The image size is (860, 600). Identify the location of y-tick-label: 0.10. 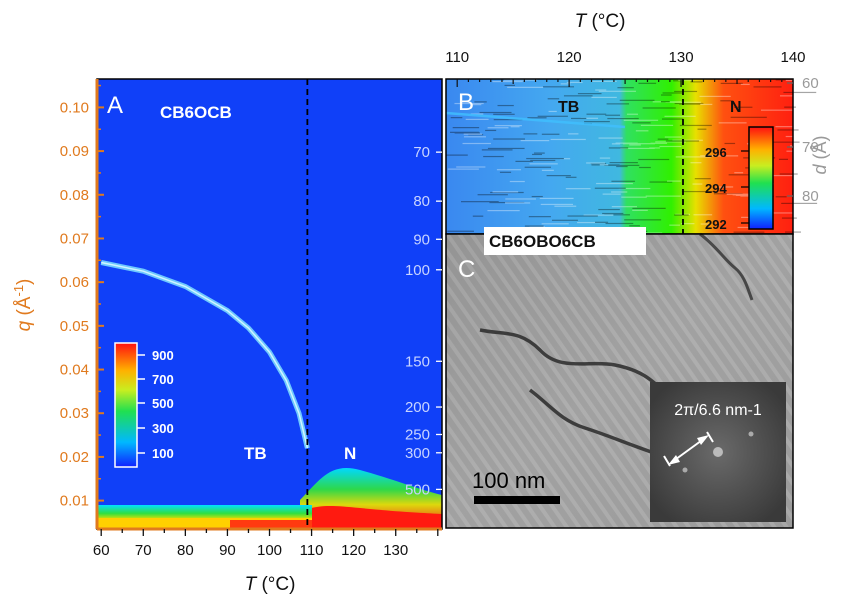
(74, 107).